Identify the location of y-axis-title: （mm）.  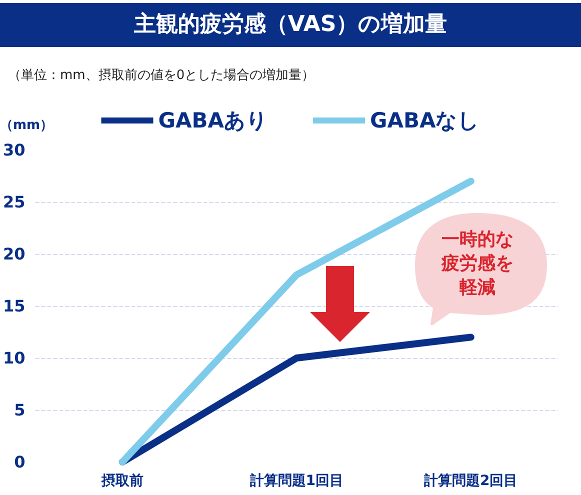
(27, 125).